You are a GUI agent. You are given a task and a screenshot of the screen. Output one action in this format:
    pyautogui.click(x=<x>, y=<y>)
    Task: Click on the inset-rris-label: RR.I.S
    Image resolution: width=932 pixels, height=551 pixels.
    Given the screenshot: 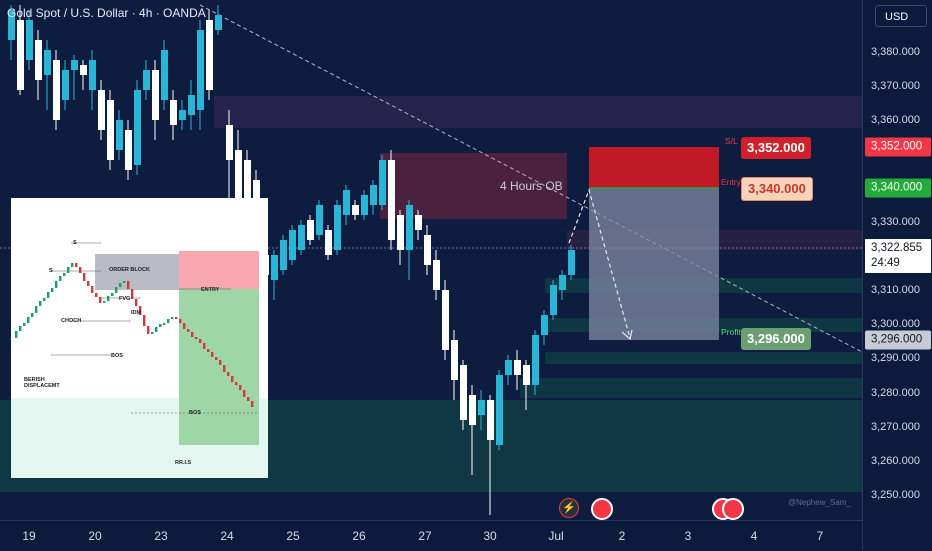 What is the action you would take?
    pyautogui.click(x=183, y=463)
    